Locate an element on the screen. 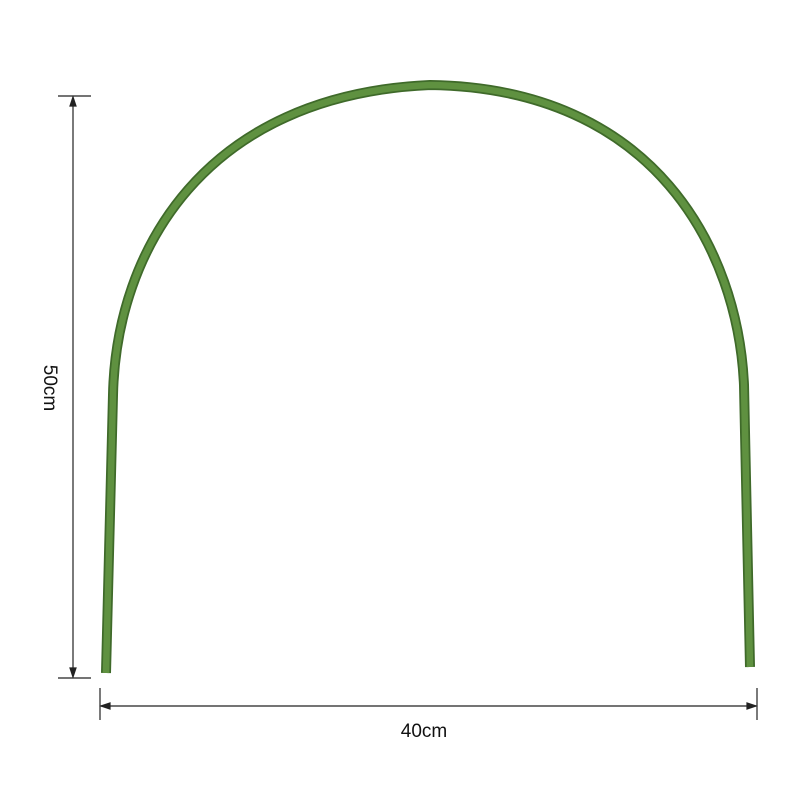 Image resolution: width=800 pixels, height=800 pixels. height-label: 50cm is located at coordinates (49, 388).